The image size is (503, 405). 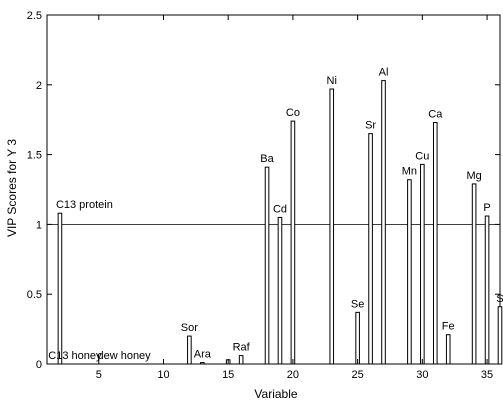 What do you see at coordinates (384, 73) in the screenshot?
I see `bar-label: Al` at bounding box center [384, 73].